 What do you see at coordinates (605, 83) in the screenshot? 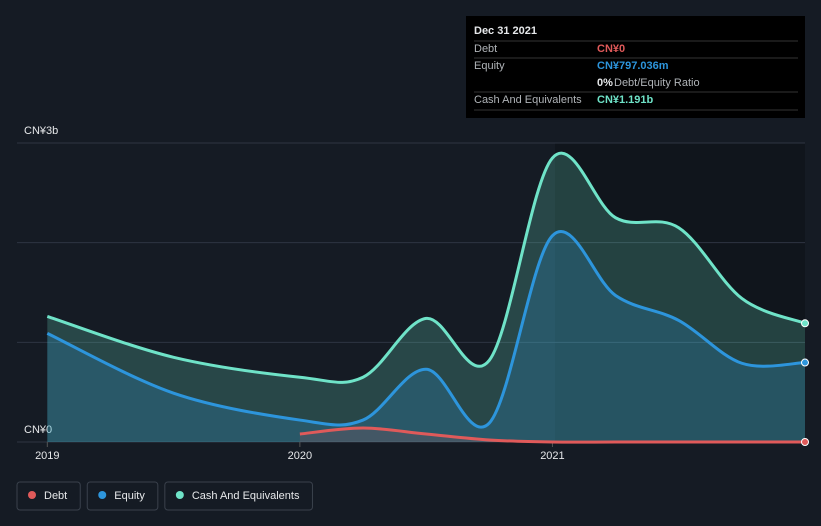
I see `ratio-value: 0%` at bounding box center [605, 83].